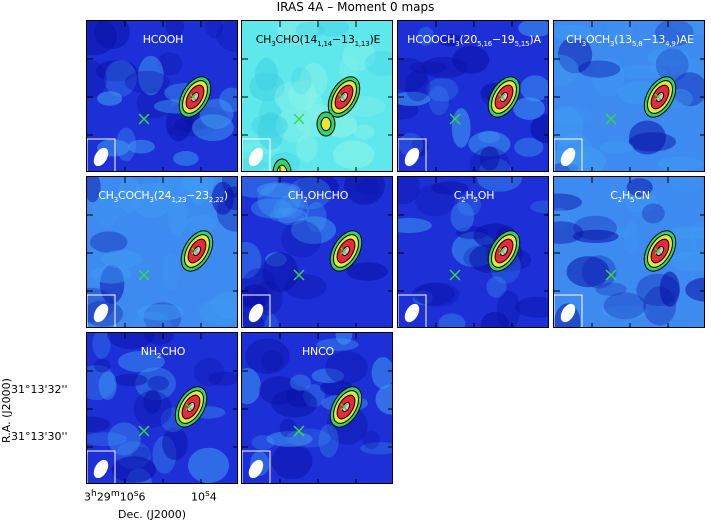  I want to click on map-panel: CH3COCH3(241,23−232,22), so click(162, 252).